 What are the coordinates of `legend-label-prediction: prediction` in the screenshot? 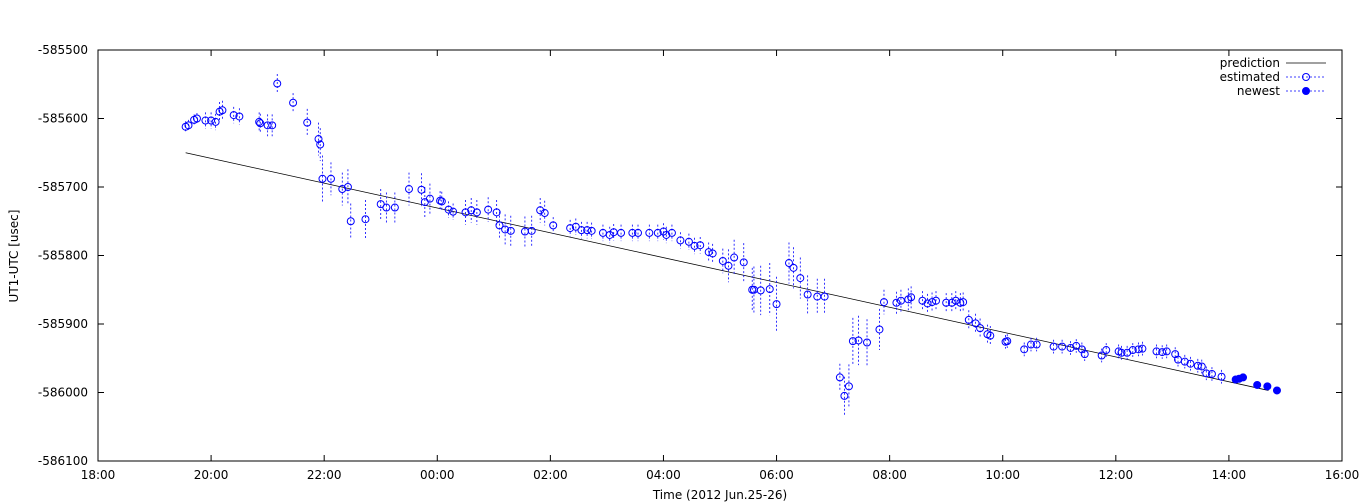 It's located at (1250, 63).